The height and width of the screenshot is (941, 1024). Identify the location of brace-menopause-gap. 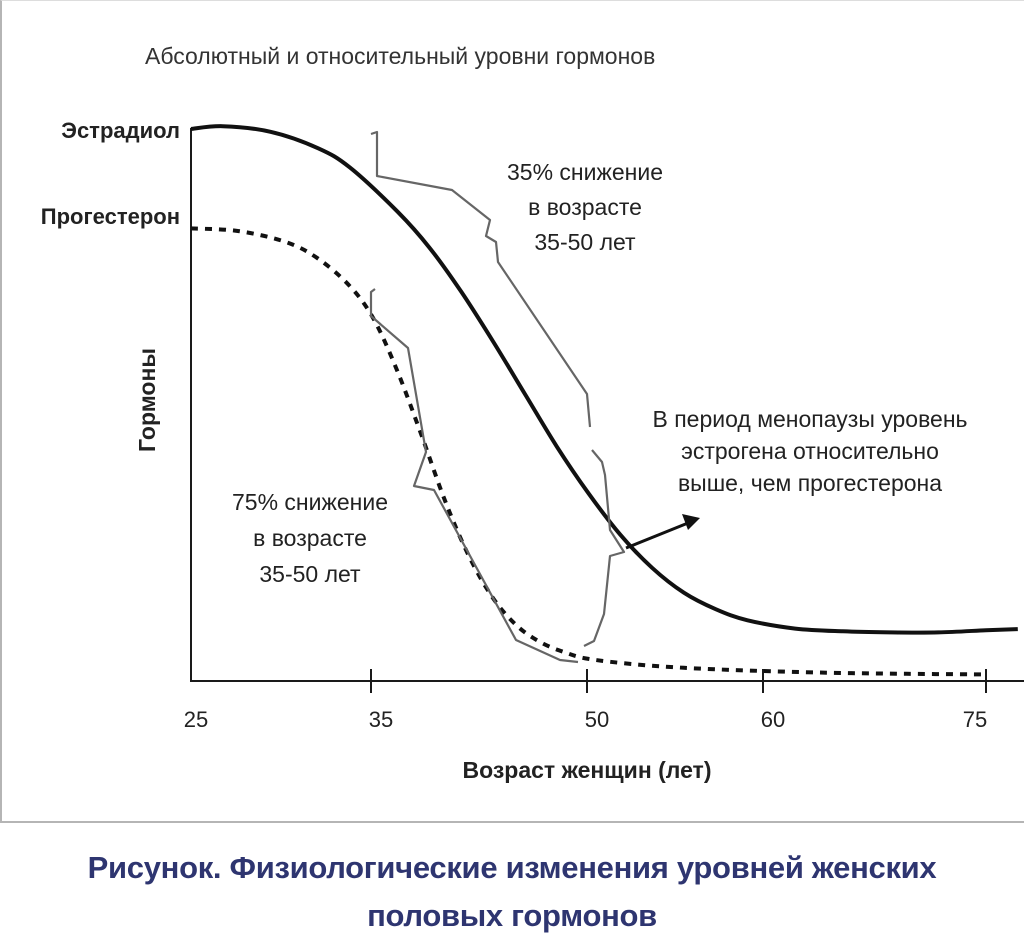
(604, 548).